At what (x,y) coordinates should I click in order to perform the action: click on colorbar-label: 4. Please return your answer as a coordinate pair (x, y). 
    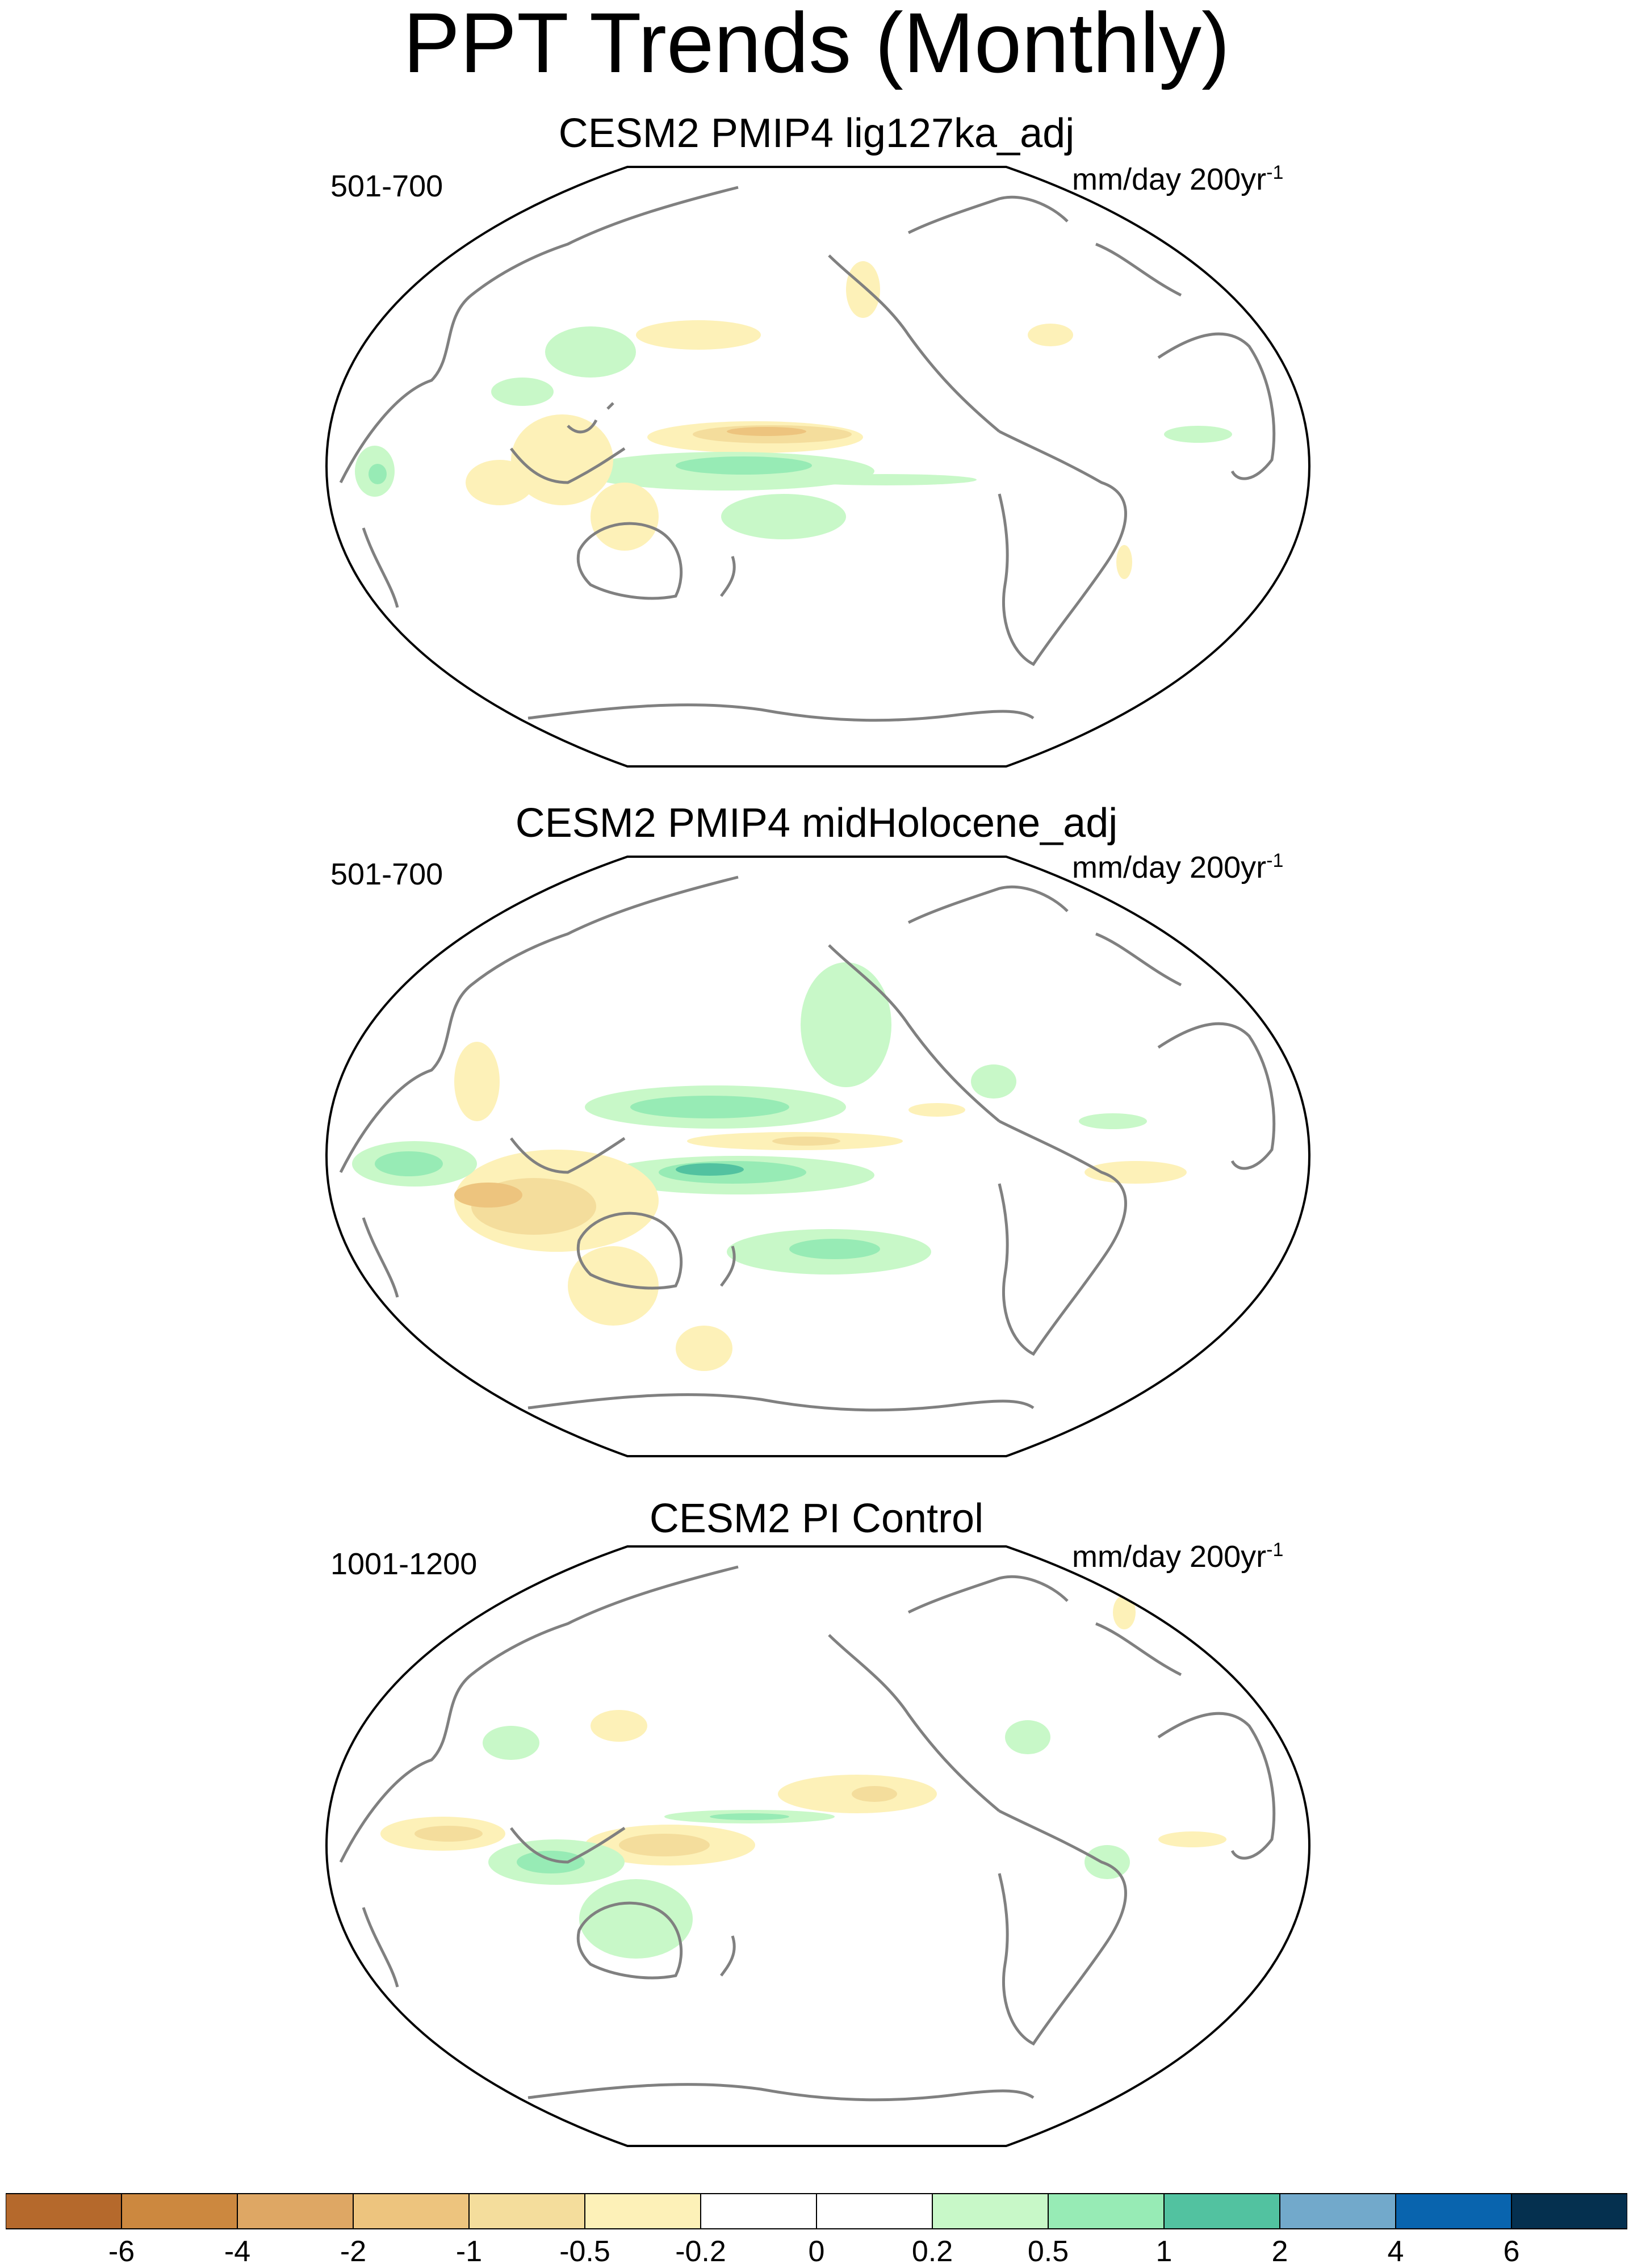
    Looking at the image, I should click on (1395, 2251).